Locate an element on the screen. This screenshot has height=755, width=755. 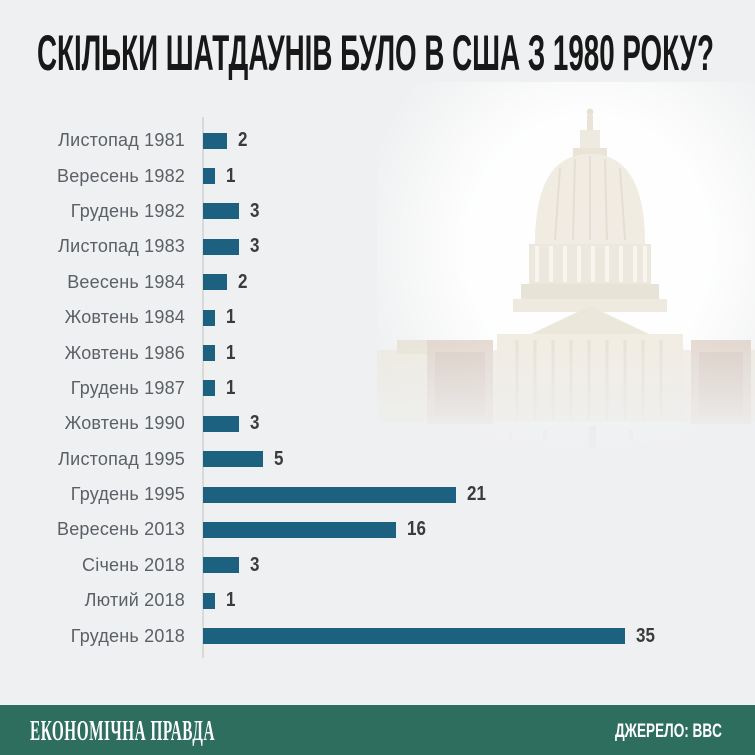
source-label: ДЖЕРЕЛО: BBC is located at coordinates (668, 731).